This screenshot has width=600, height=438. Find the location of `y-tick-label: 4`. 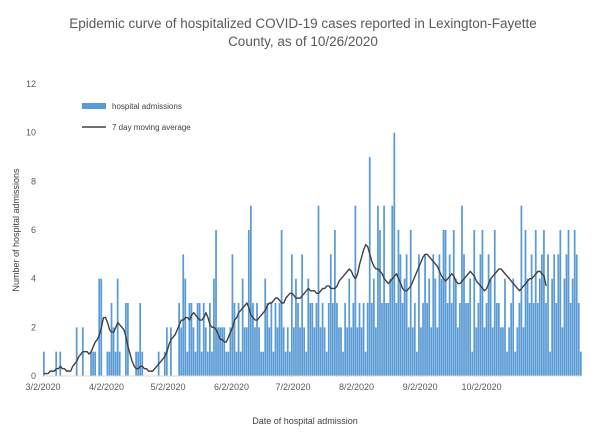

y-tick-label: 4 is located at coordinates (33, 279).